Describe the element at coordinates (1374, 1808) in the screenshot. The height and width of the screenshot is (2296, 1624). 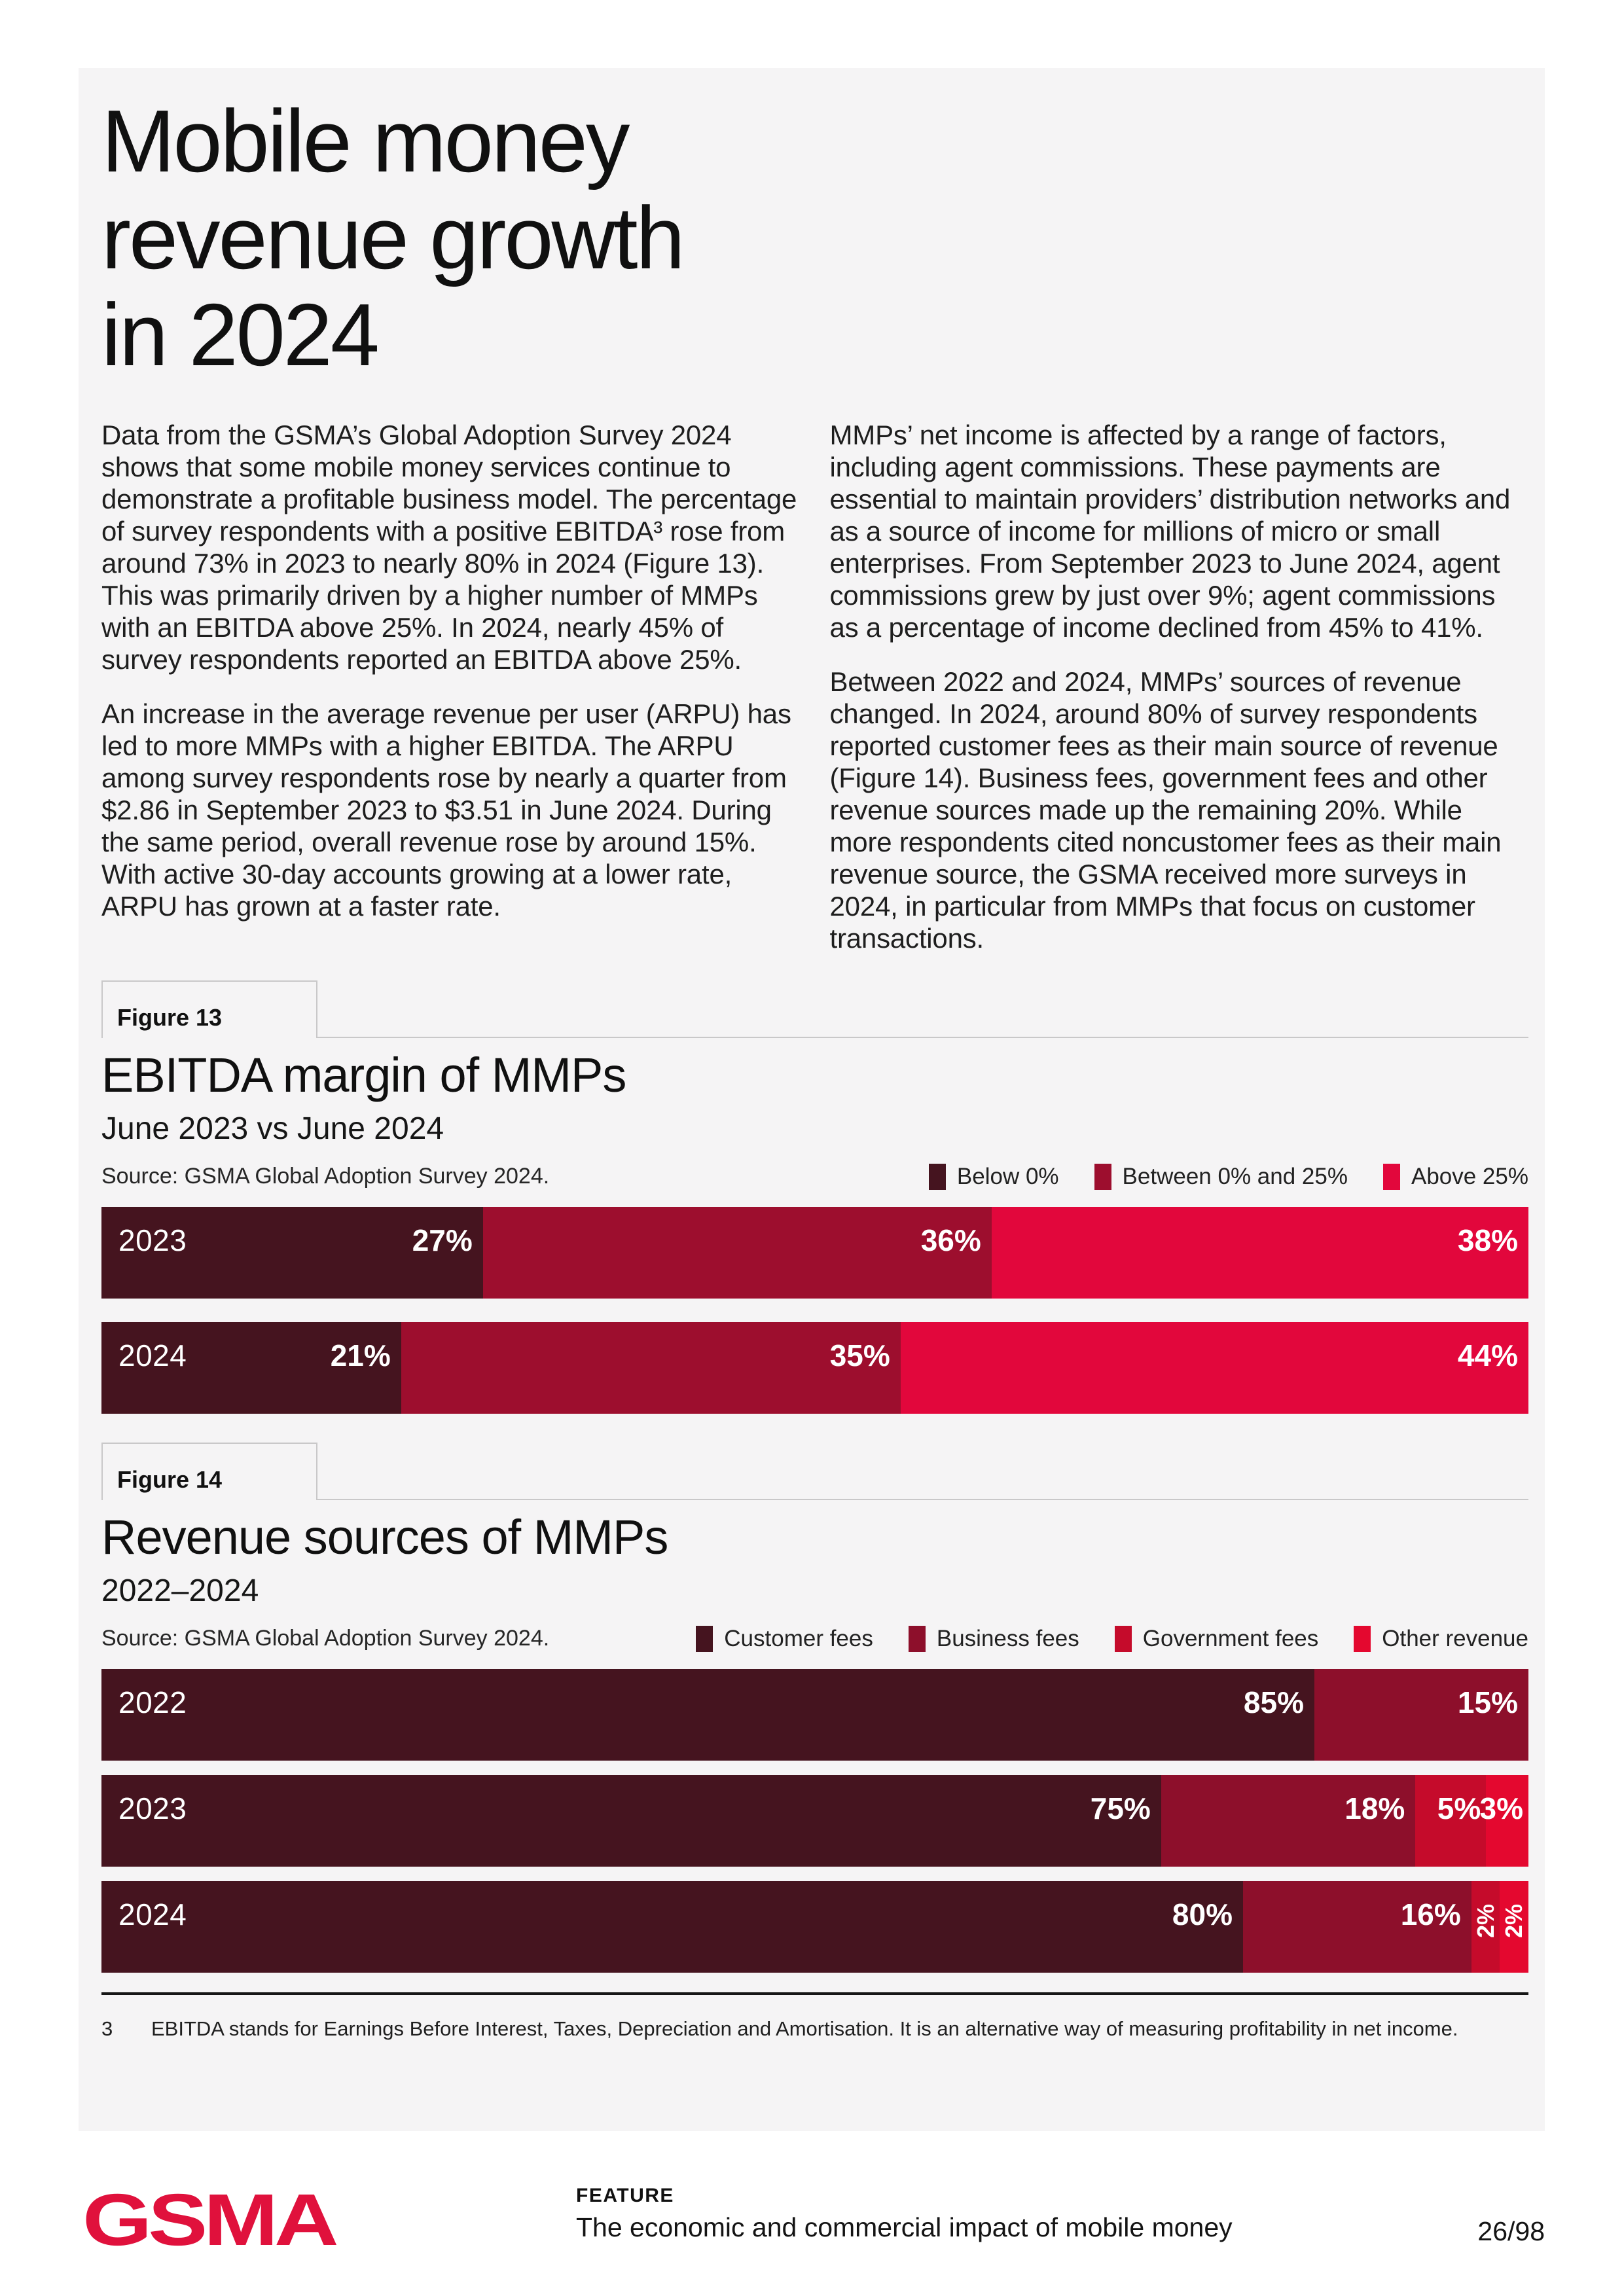
I see `bar-segment-label: 18%` at that location.